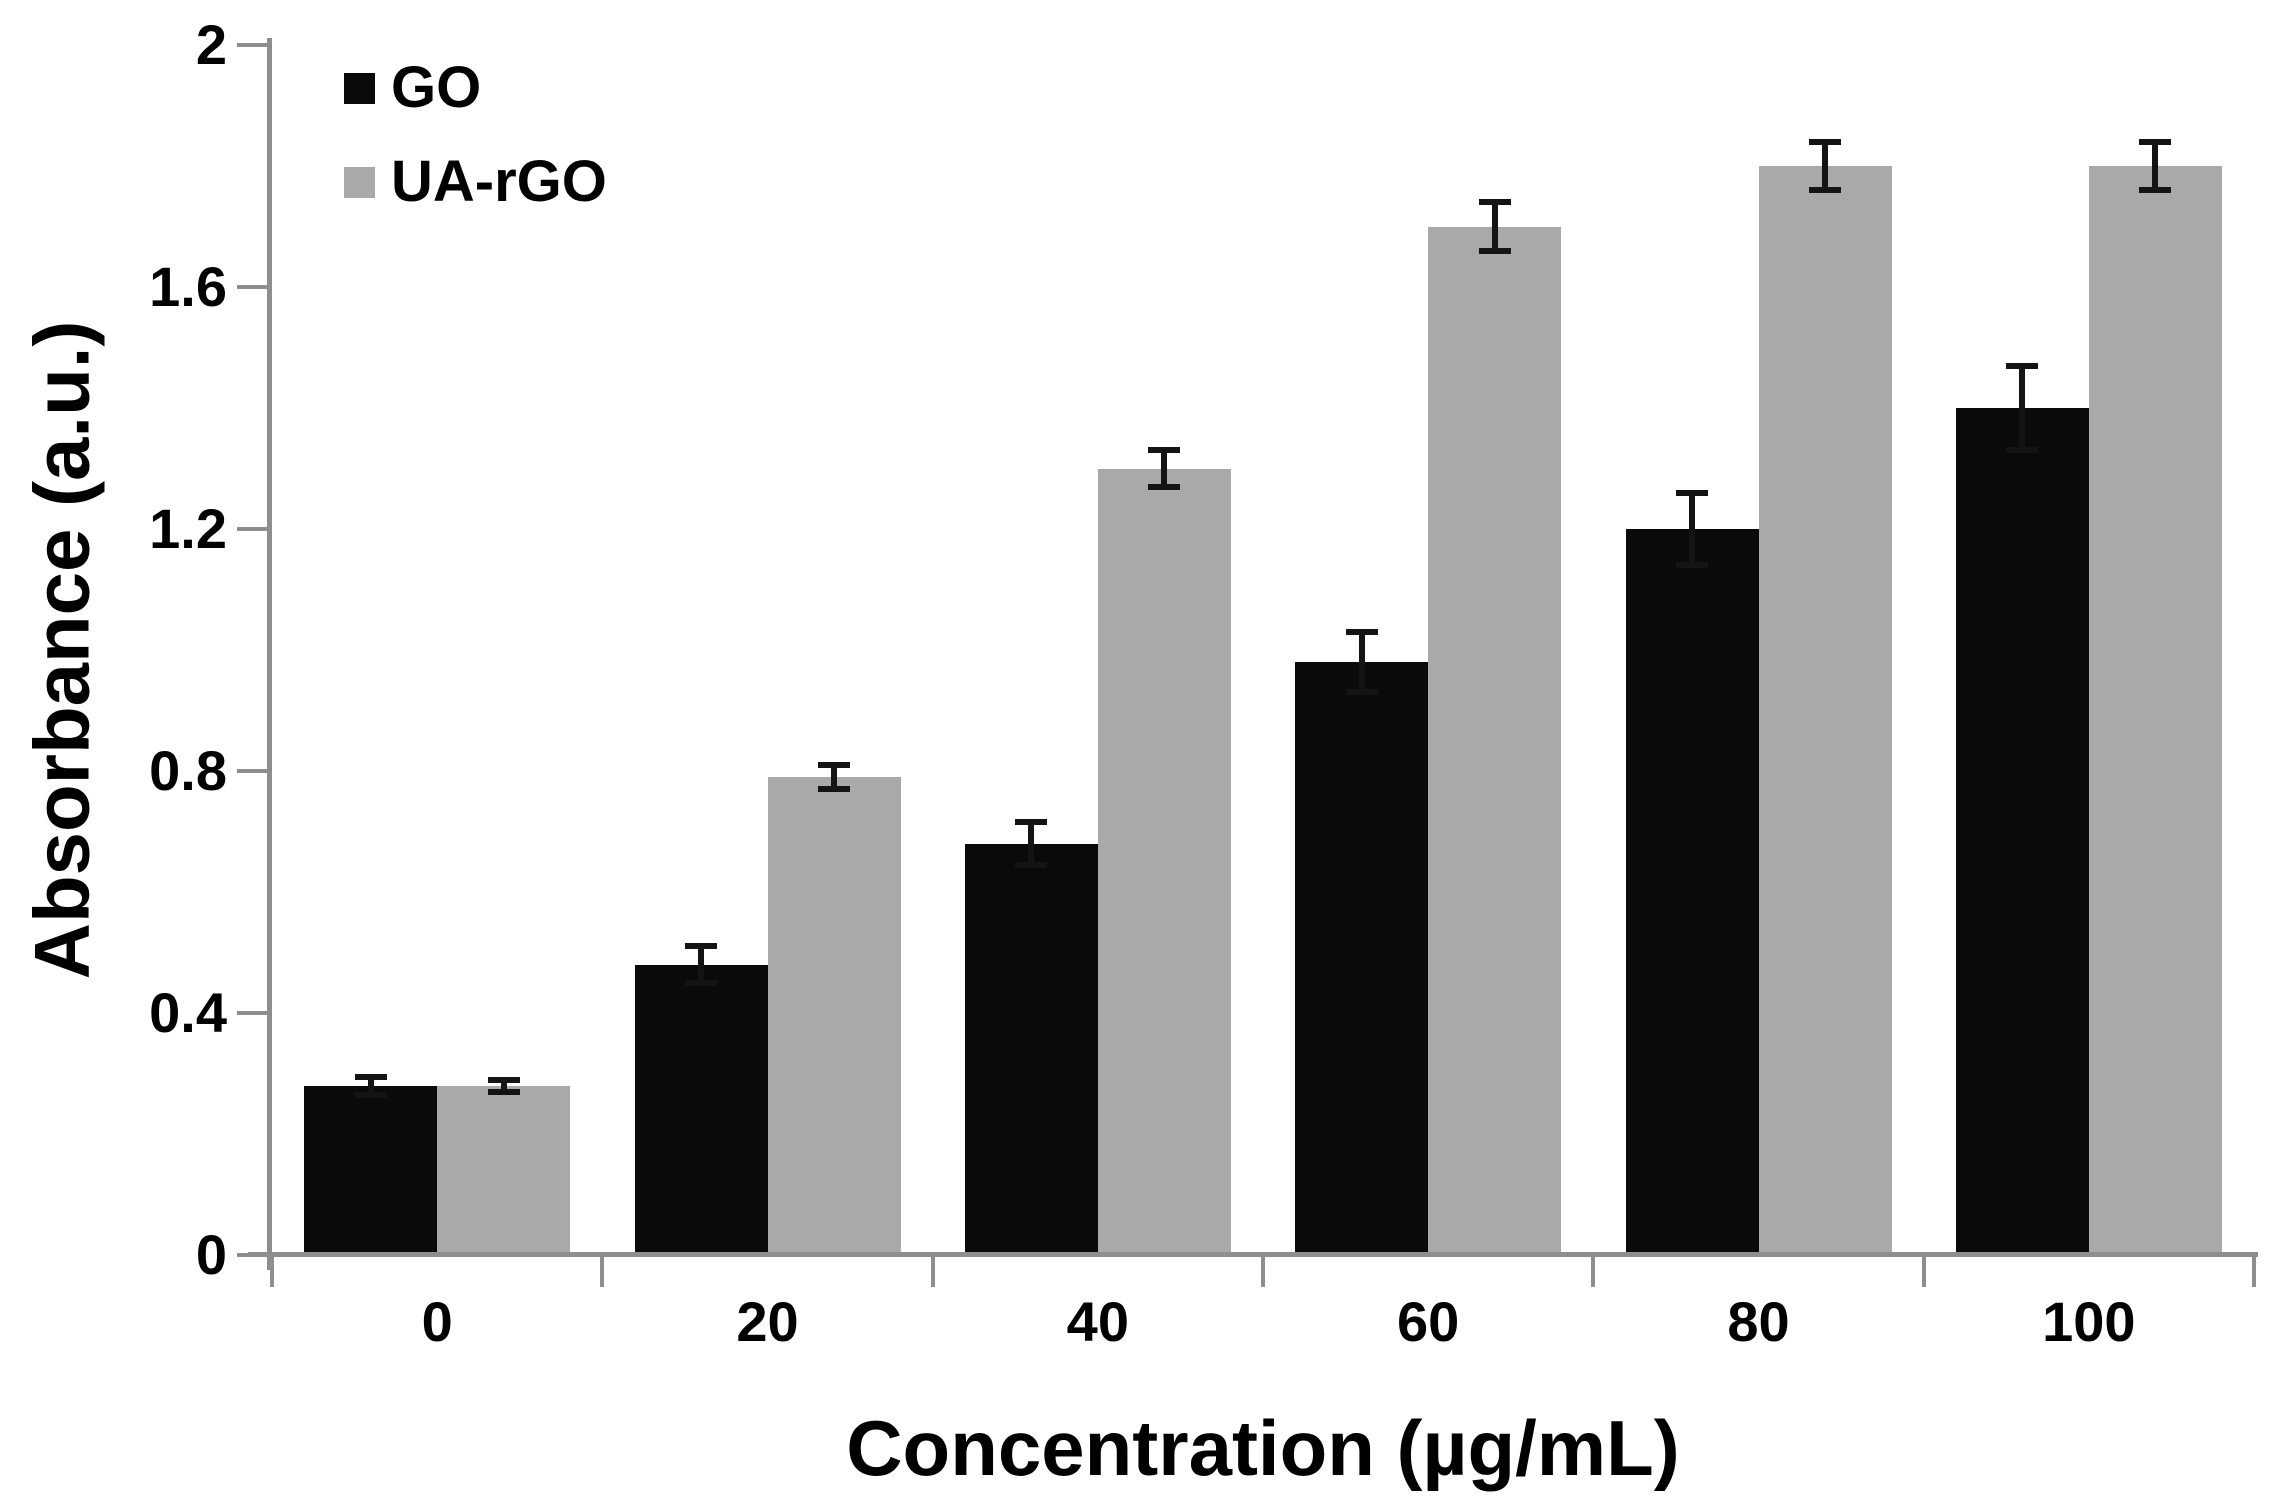 This screenshot has height=1508, width=2270. Describe the element at coordinates (188, 770) in the screenshot. I see `y-tick-label-0.8: 0.8` at that location.